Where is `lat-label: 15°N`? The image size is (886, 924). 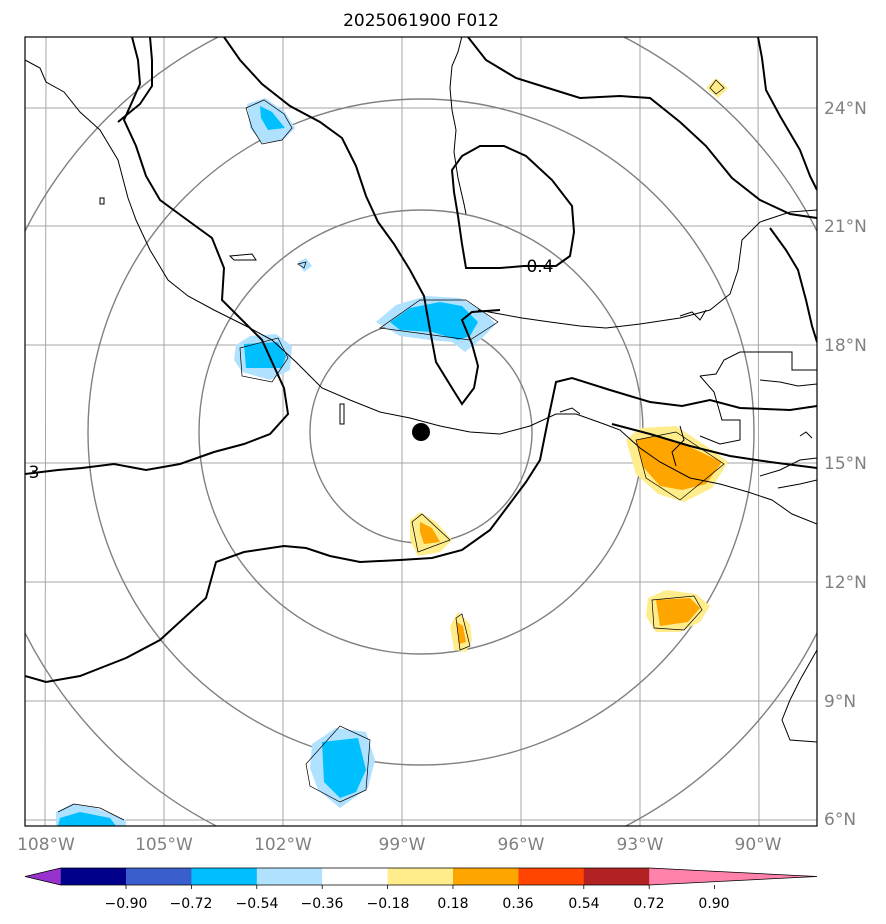
lat-label: 15°N is located at coordinates (845, 464).